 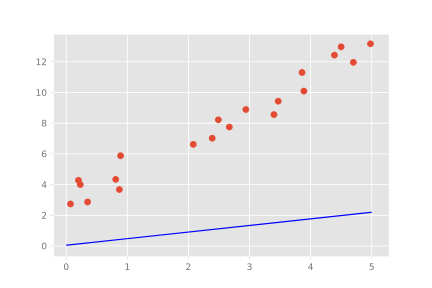 What do you see at coordinates (66, 266) in the screenshot?
I see `x-tick-label: 0` at bounding box center [66, 266].